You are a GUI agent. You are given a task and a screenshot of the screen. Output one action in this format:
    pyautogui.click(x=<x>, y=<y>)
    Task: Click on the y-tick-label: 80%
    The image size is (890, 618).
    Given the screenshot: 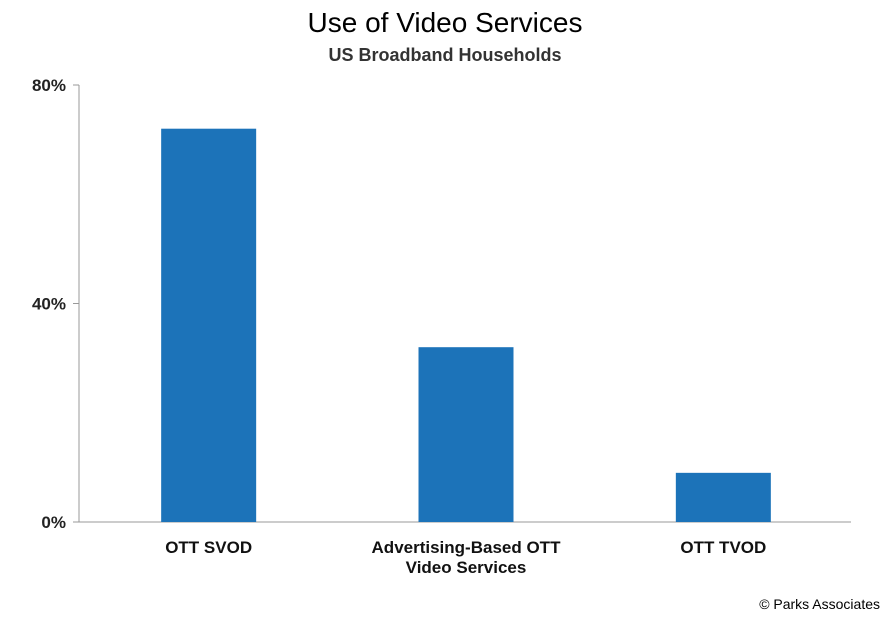 What is the action you would take?
    pyautogui.click(x=49, y=85)
    